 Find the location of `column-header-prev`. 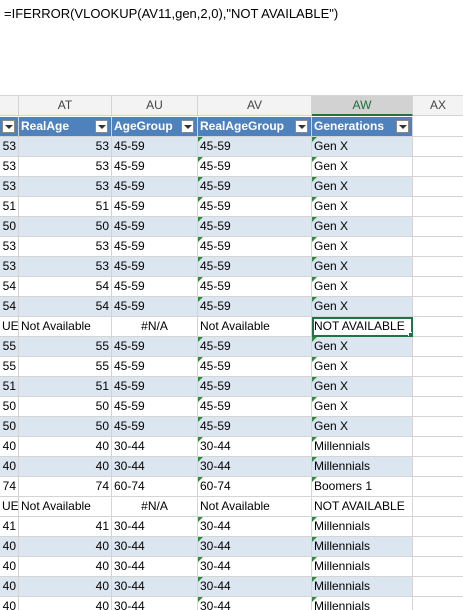

column-header-prev is located at coordinates (9, 106).